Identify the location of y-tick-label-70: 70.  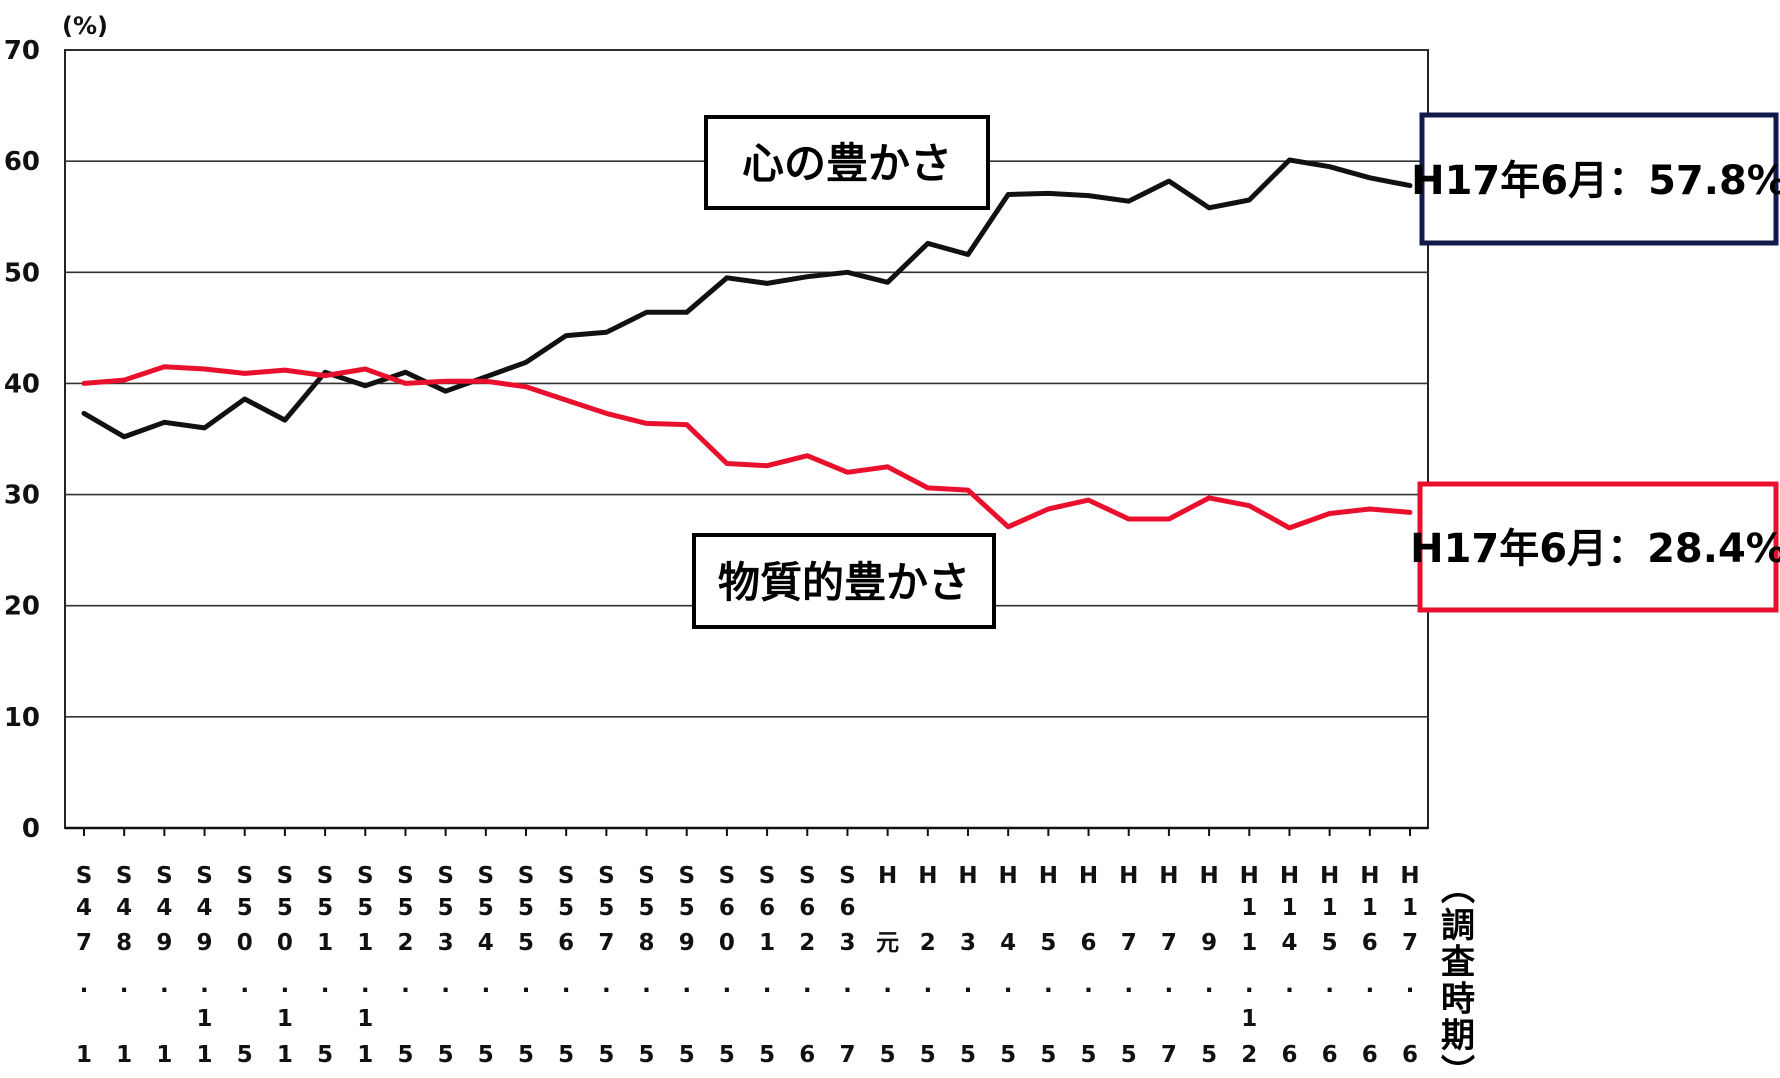
(22, 51).